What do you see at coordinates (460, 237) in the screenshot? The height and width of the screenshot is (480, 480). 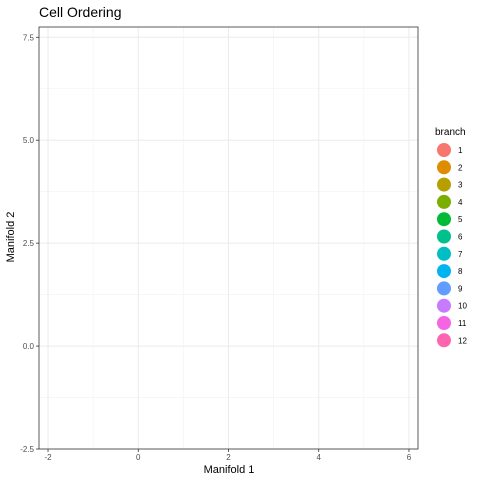 I see `legend-label-branch-6: 6` at bounding box center [460, 237].